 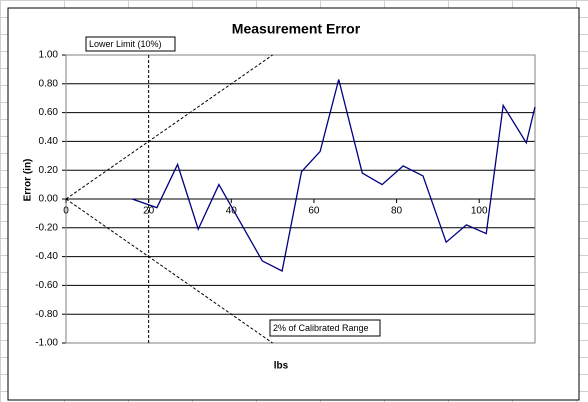 I want to click on chart-title: Measurement Error, so click(x=296, y=29).